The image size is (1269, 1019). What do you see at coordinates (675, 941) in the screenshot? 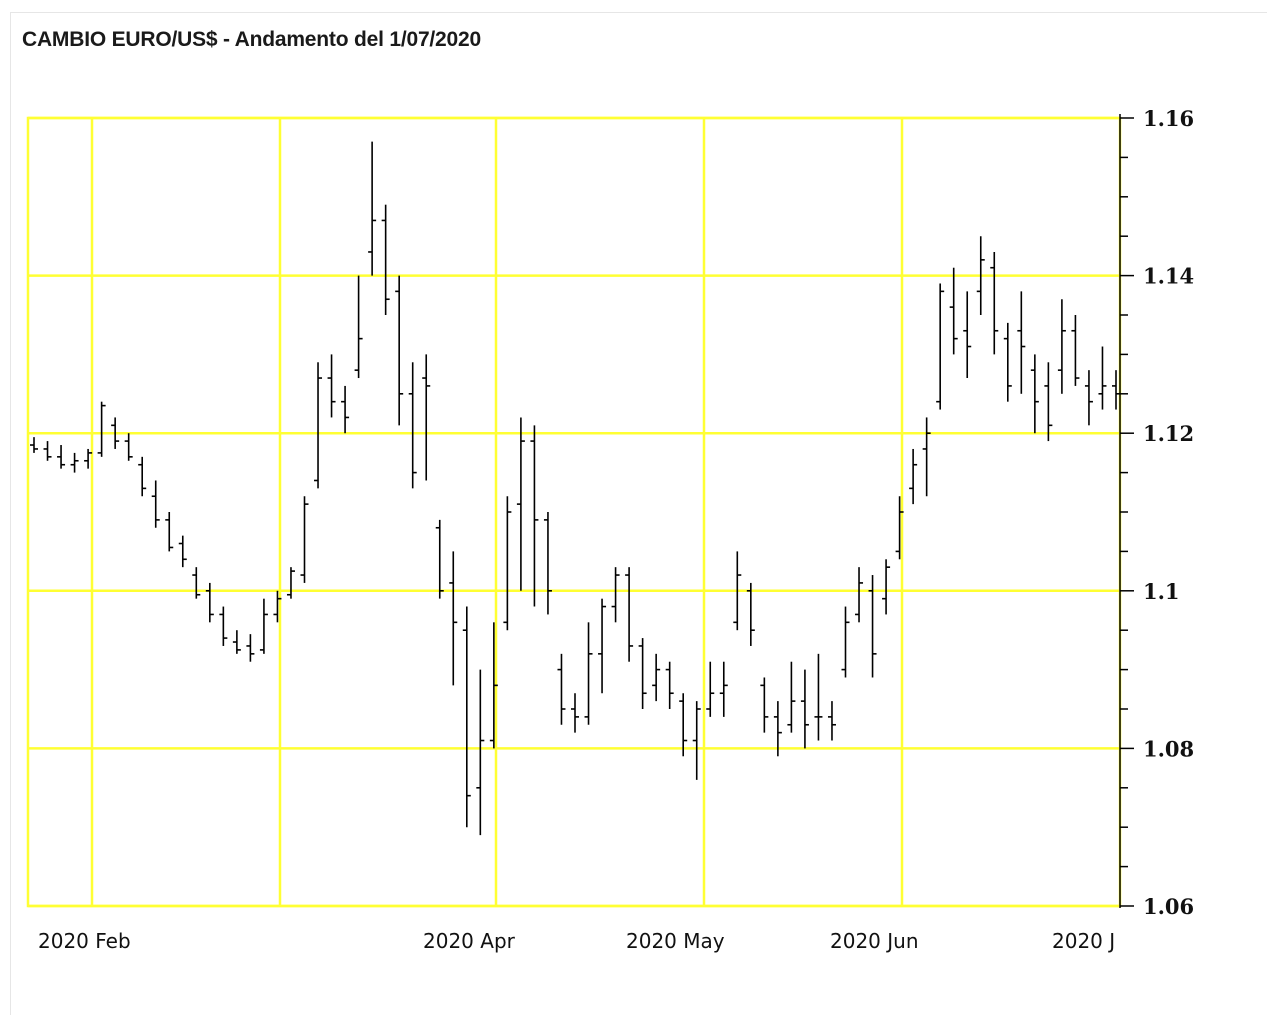
I see `x-tick-label: 2020 May` at bounding box center [675, 941].